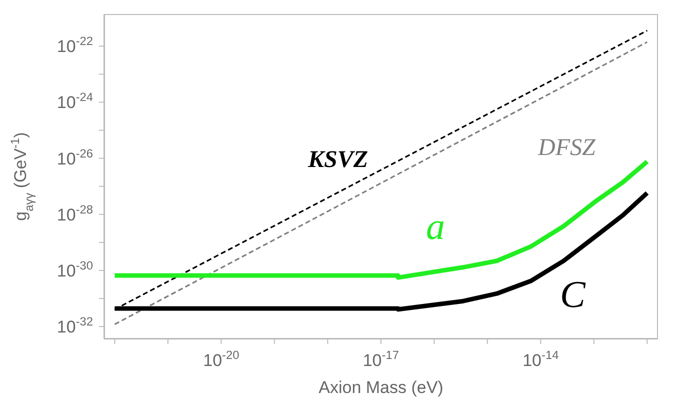 The width and height of the screenshot is (678, 409). I want to click on series-label: C, so click(573, 295).